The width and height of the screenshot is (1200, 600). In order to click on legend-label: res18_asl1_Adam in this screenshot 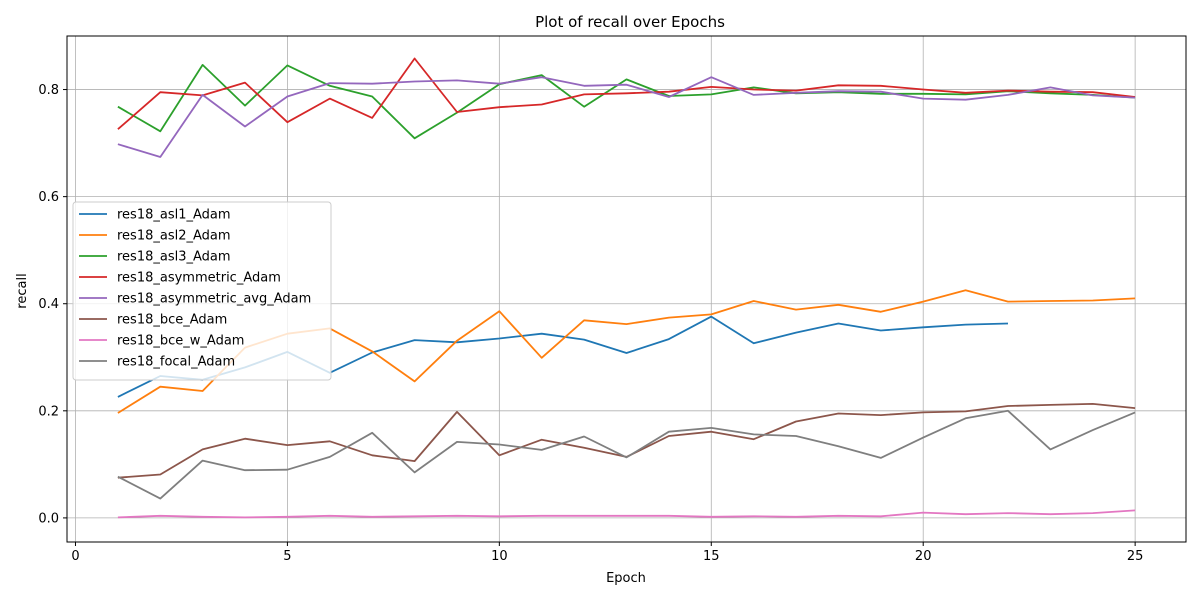, I will do `click(174, 215)`.